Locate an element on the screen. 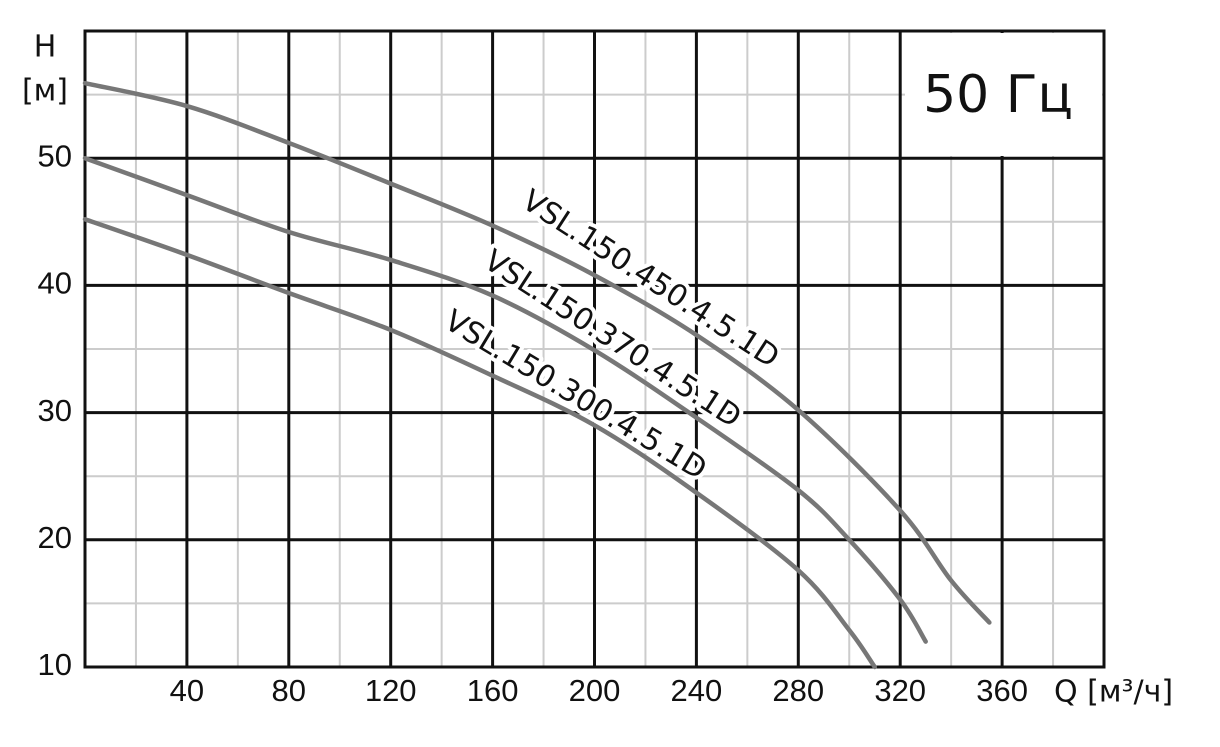  y-tick-label: 50 is located at coordinates (55, 155).